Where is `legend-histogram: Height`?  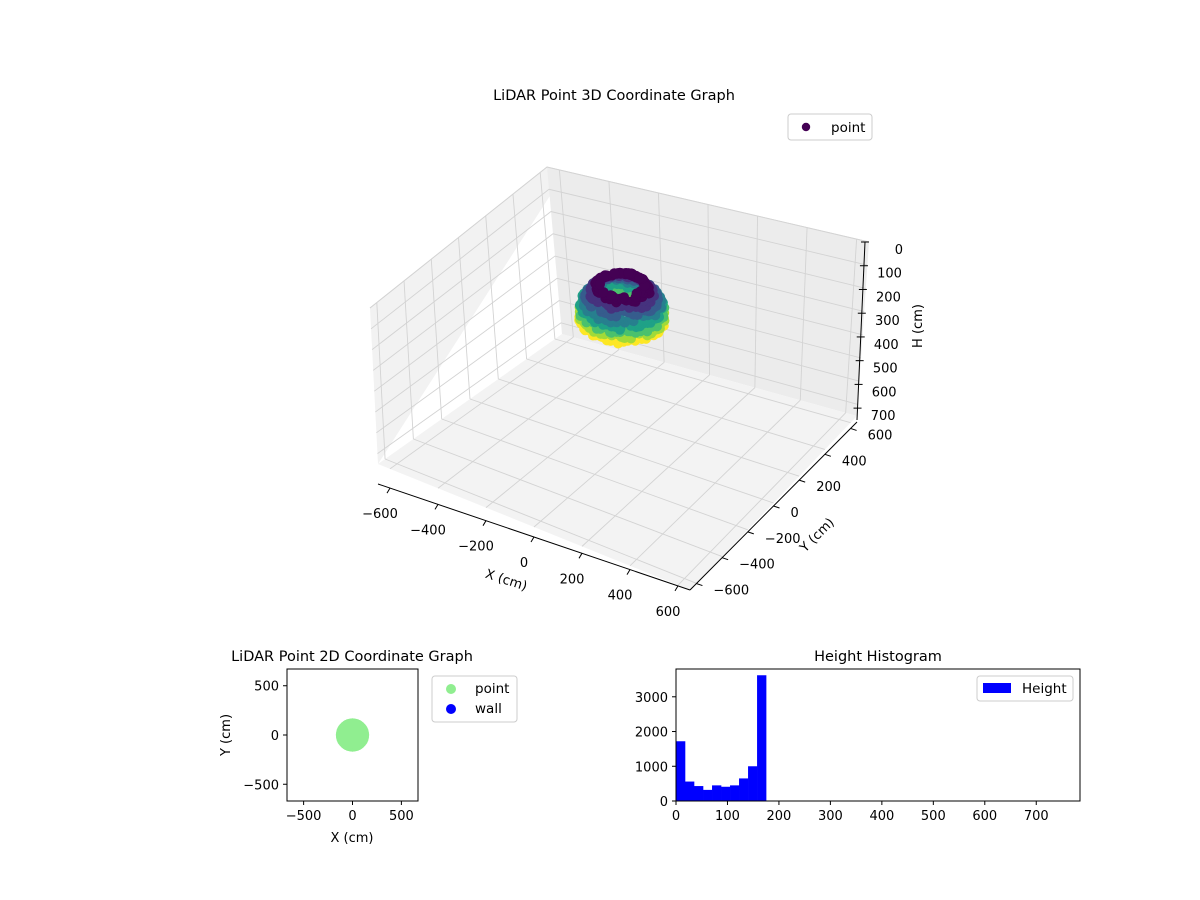 legend-histogram: Height is located at coordinates (1025, 688).